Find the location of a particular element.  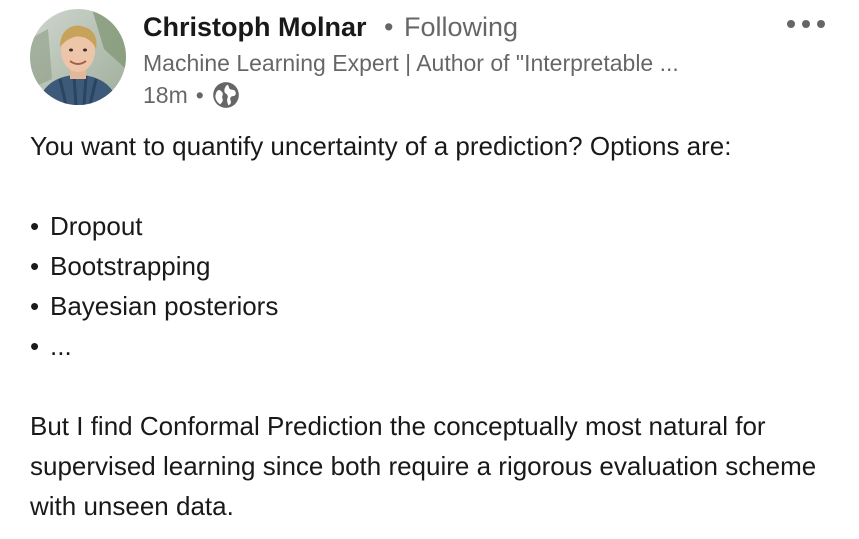

list-item: • Bootstrapping is located at coordinates (435, 266).